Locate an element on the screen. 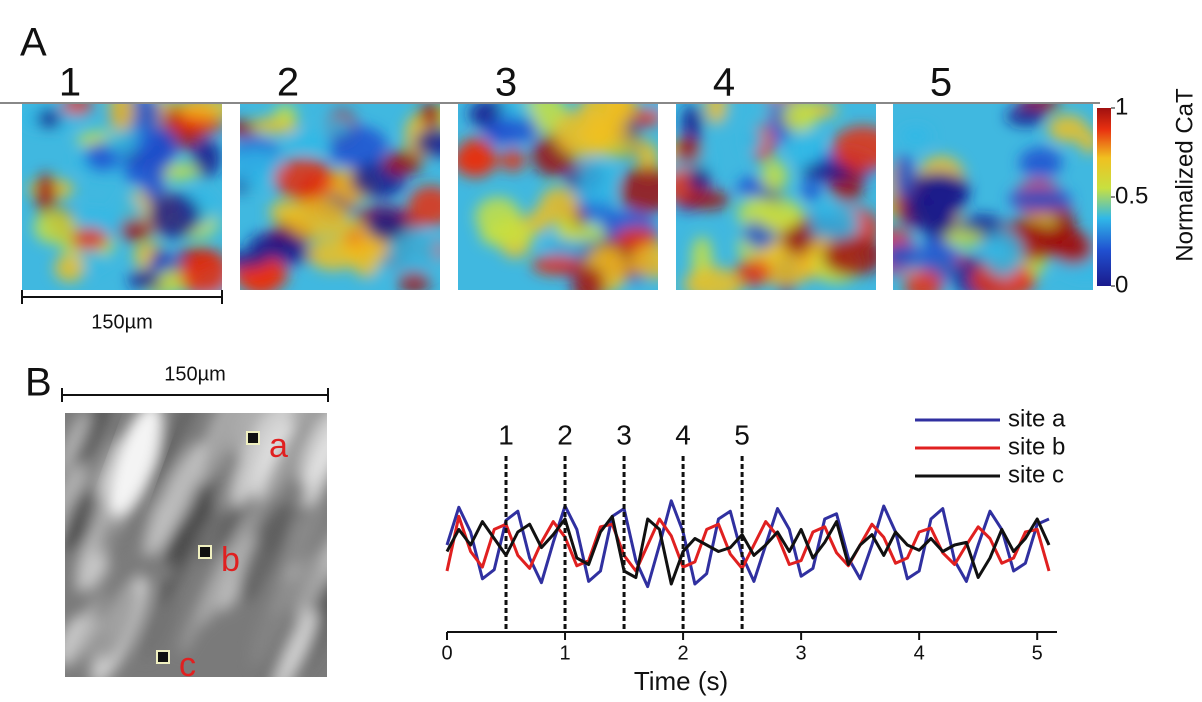 The width and height of the screenshot is (1202, 702). time-marker-label: 3 is located at coordinates (624, 434).